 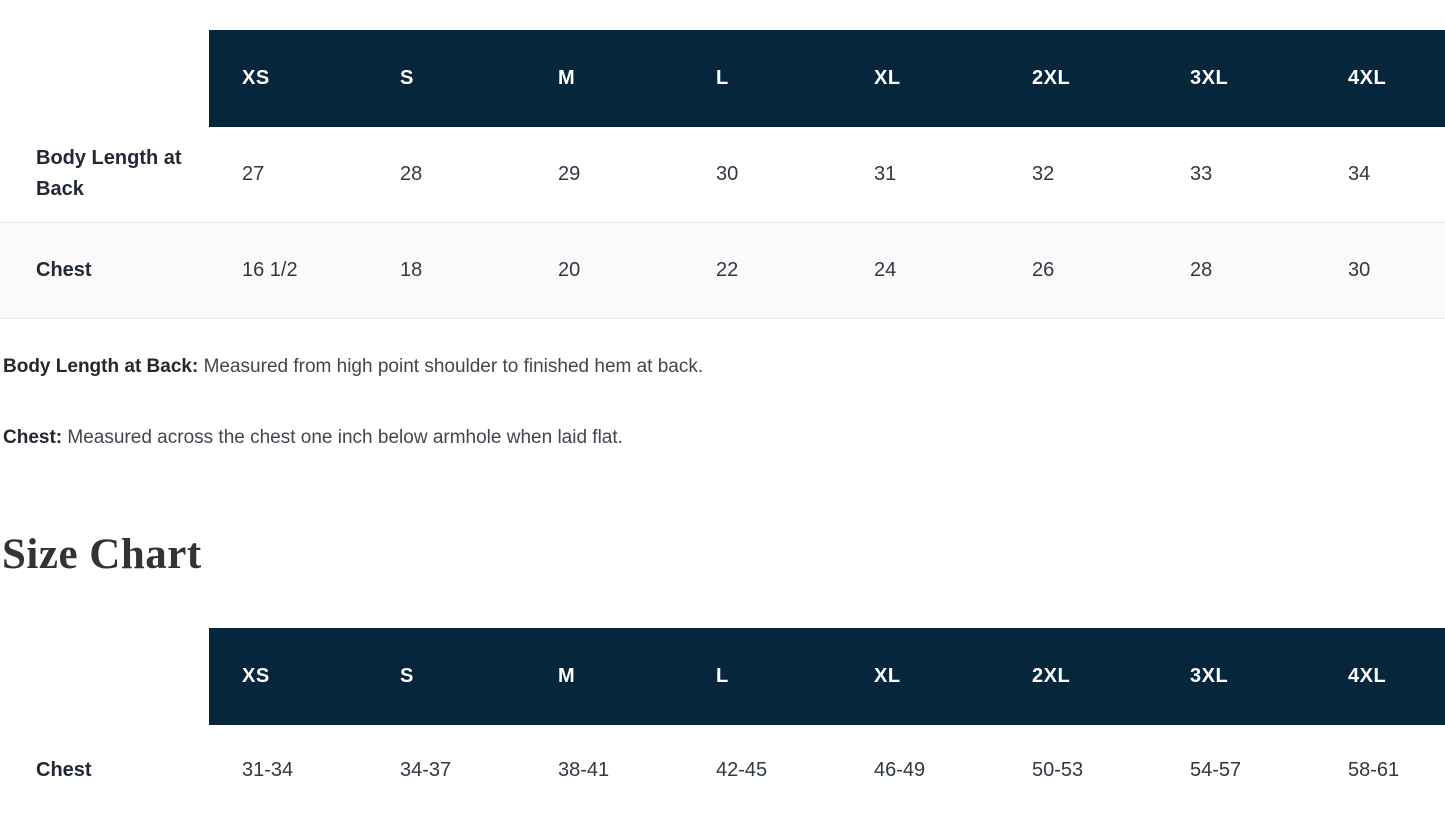 What do you see at coordinates (569, 173) in the screenshot?
I see `body-length-value-m: 29` at bounding box center [569, 173].